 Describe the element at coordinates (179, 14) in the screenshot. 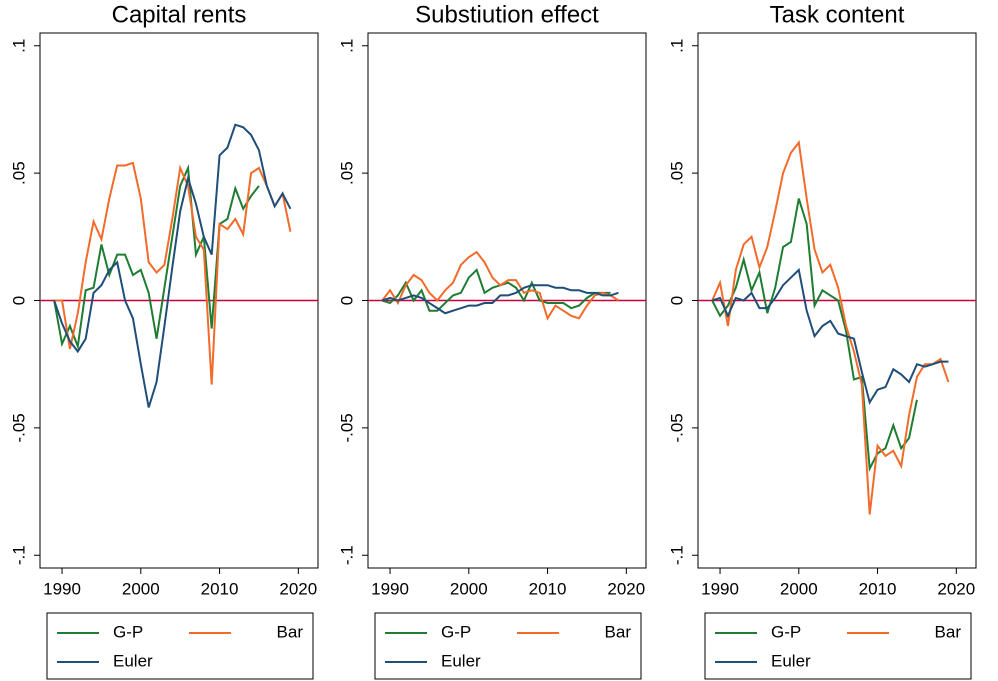

I see `chart-title: Capital rents` at that location.